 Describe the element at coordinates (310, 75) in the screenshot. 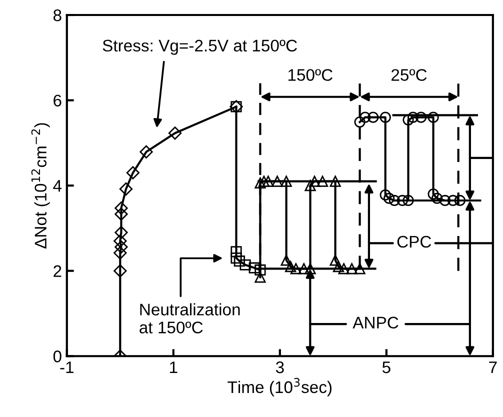

I see `annotation: 150ºC` at that location.